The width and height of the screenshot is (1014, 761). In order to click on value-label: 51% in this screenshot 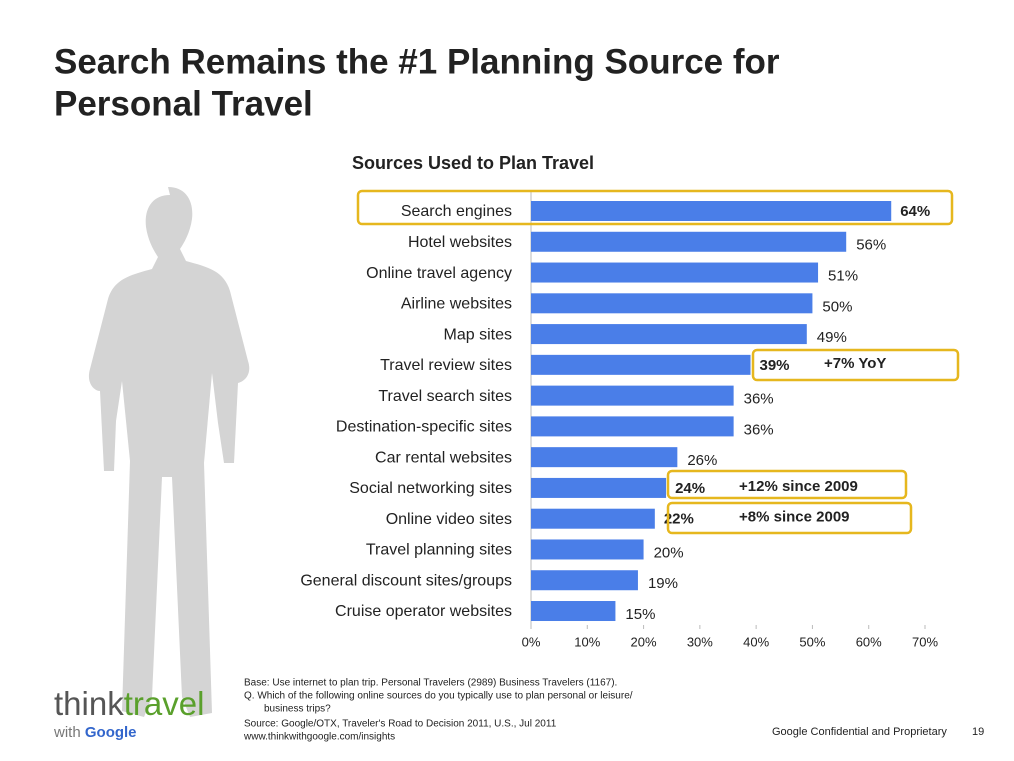, I will do `click(843, 276)`.